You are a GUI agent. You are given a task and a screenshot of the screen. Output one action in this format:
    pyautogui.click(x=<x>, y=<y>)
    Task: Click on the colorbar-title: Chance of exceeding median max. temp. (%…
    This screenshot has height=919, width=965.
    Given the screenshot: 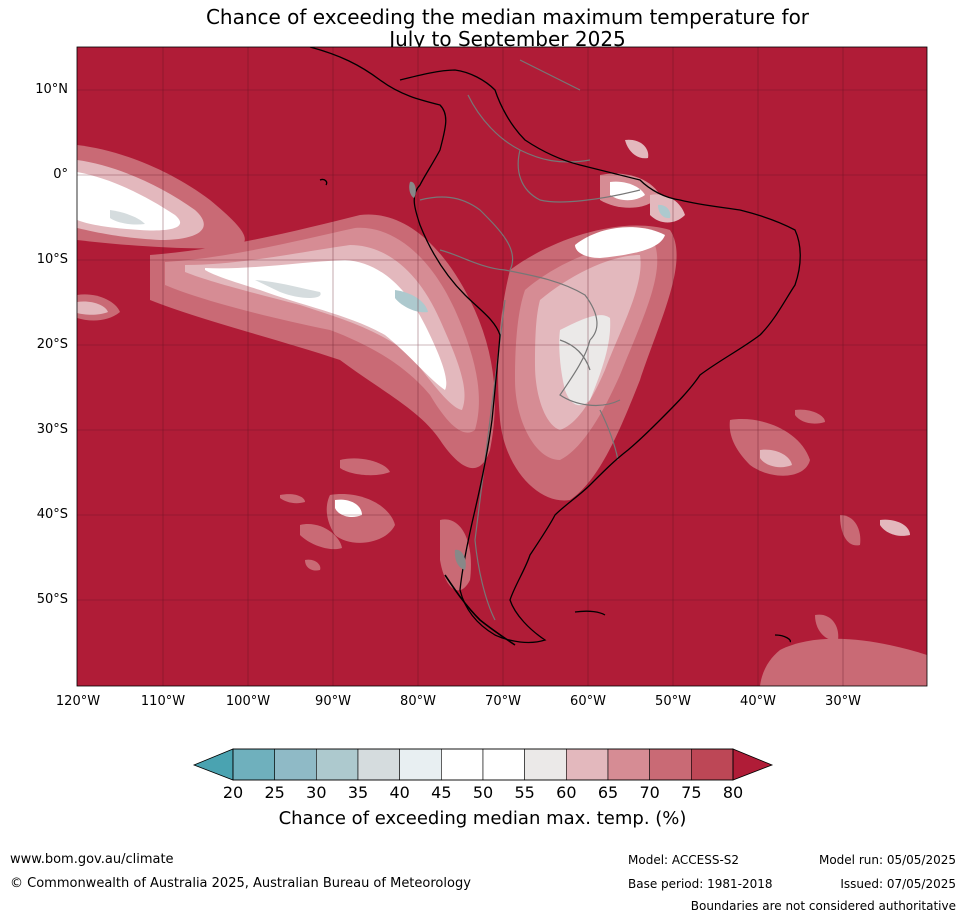 What is the action you would take?
    pyautogui.click(x=482, y=818)
    